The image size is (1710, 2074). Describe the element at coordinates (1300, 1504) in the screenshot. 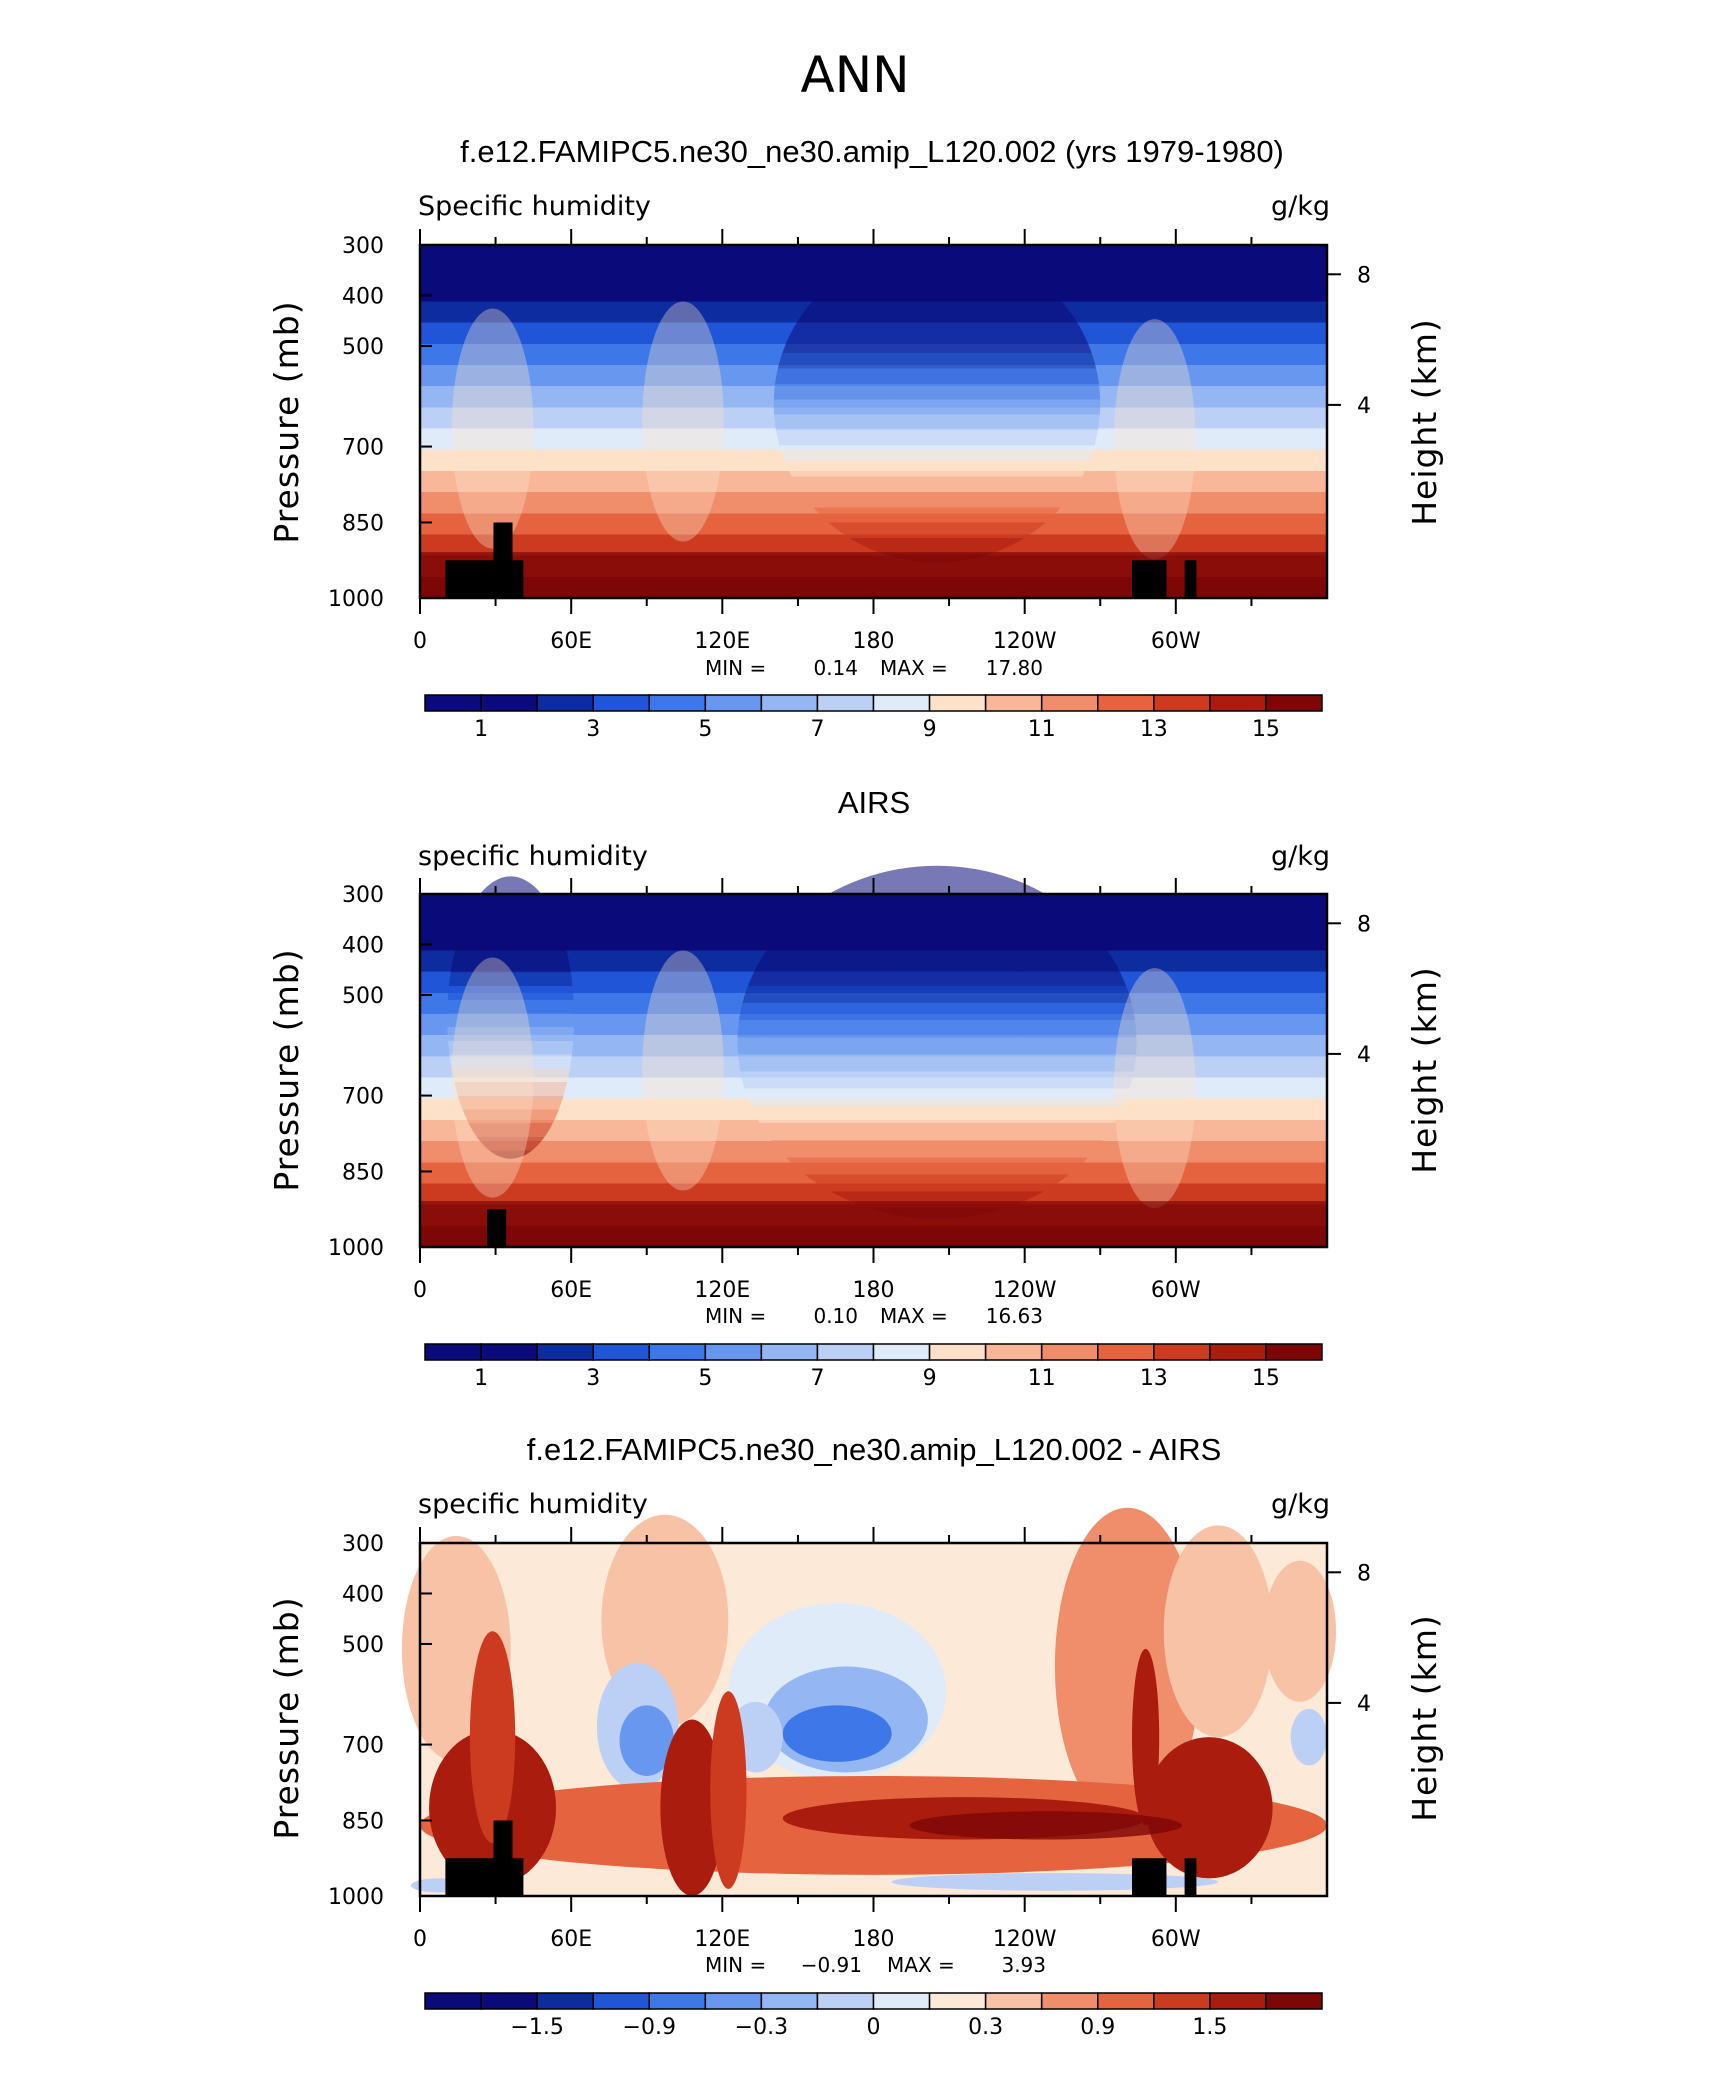

I see `panel-3-units-label: g/kg` at that location.